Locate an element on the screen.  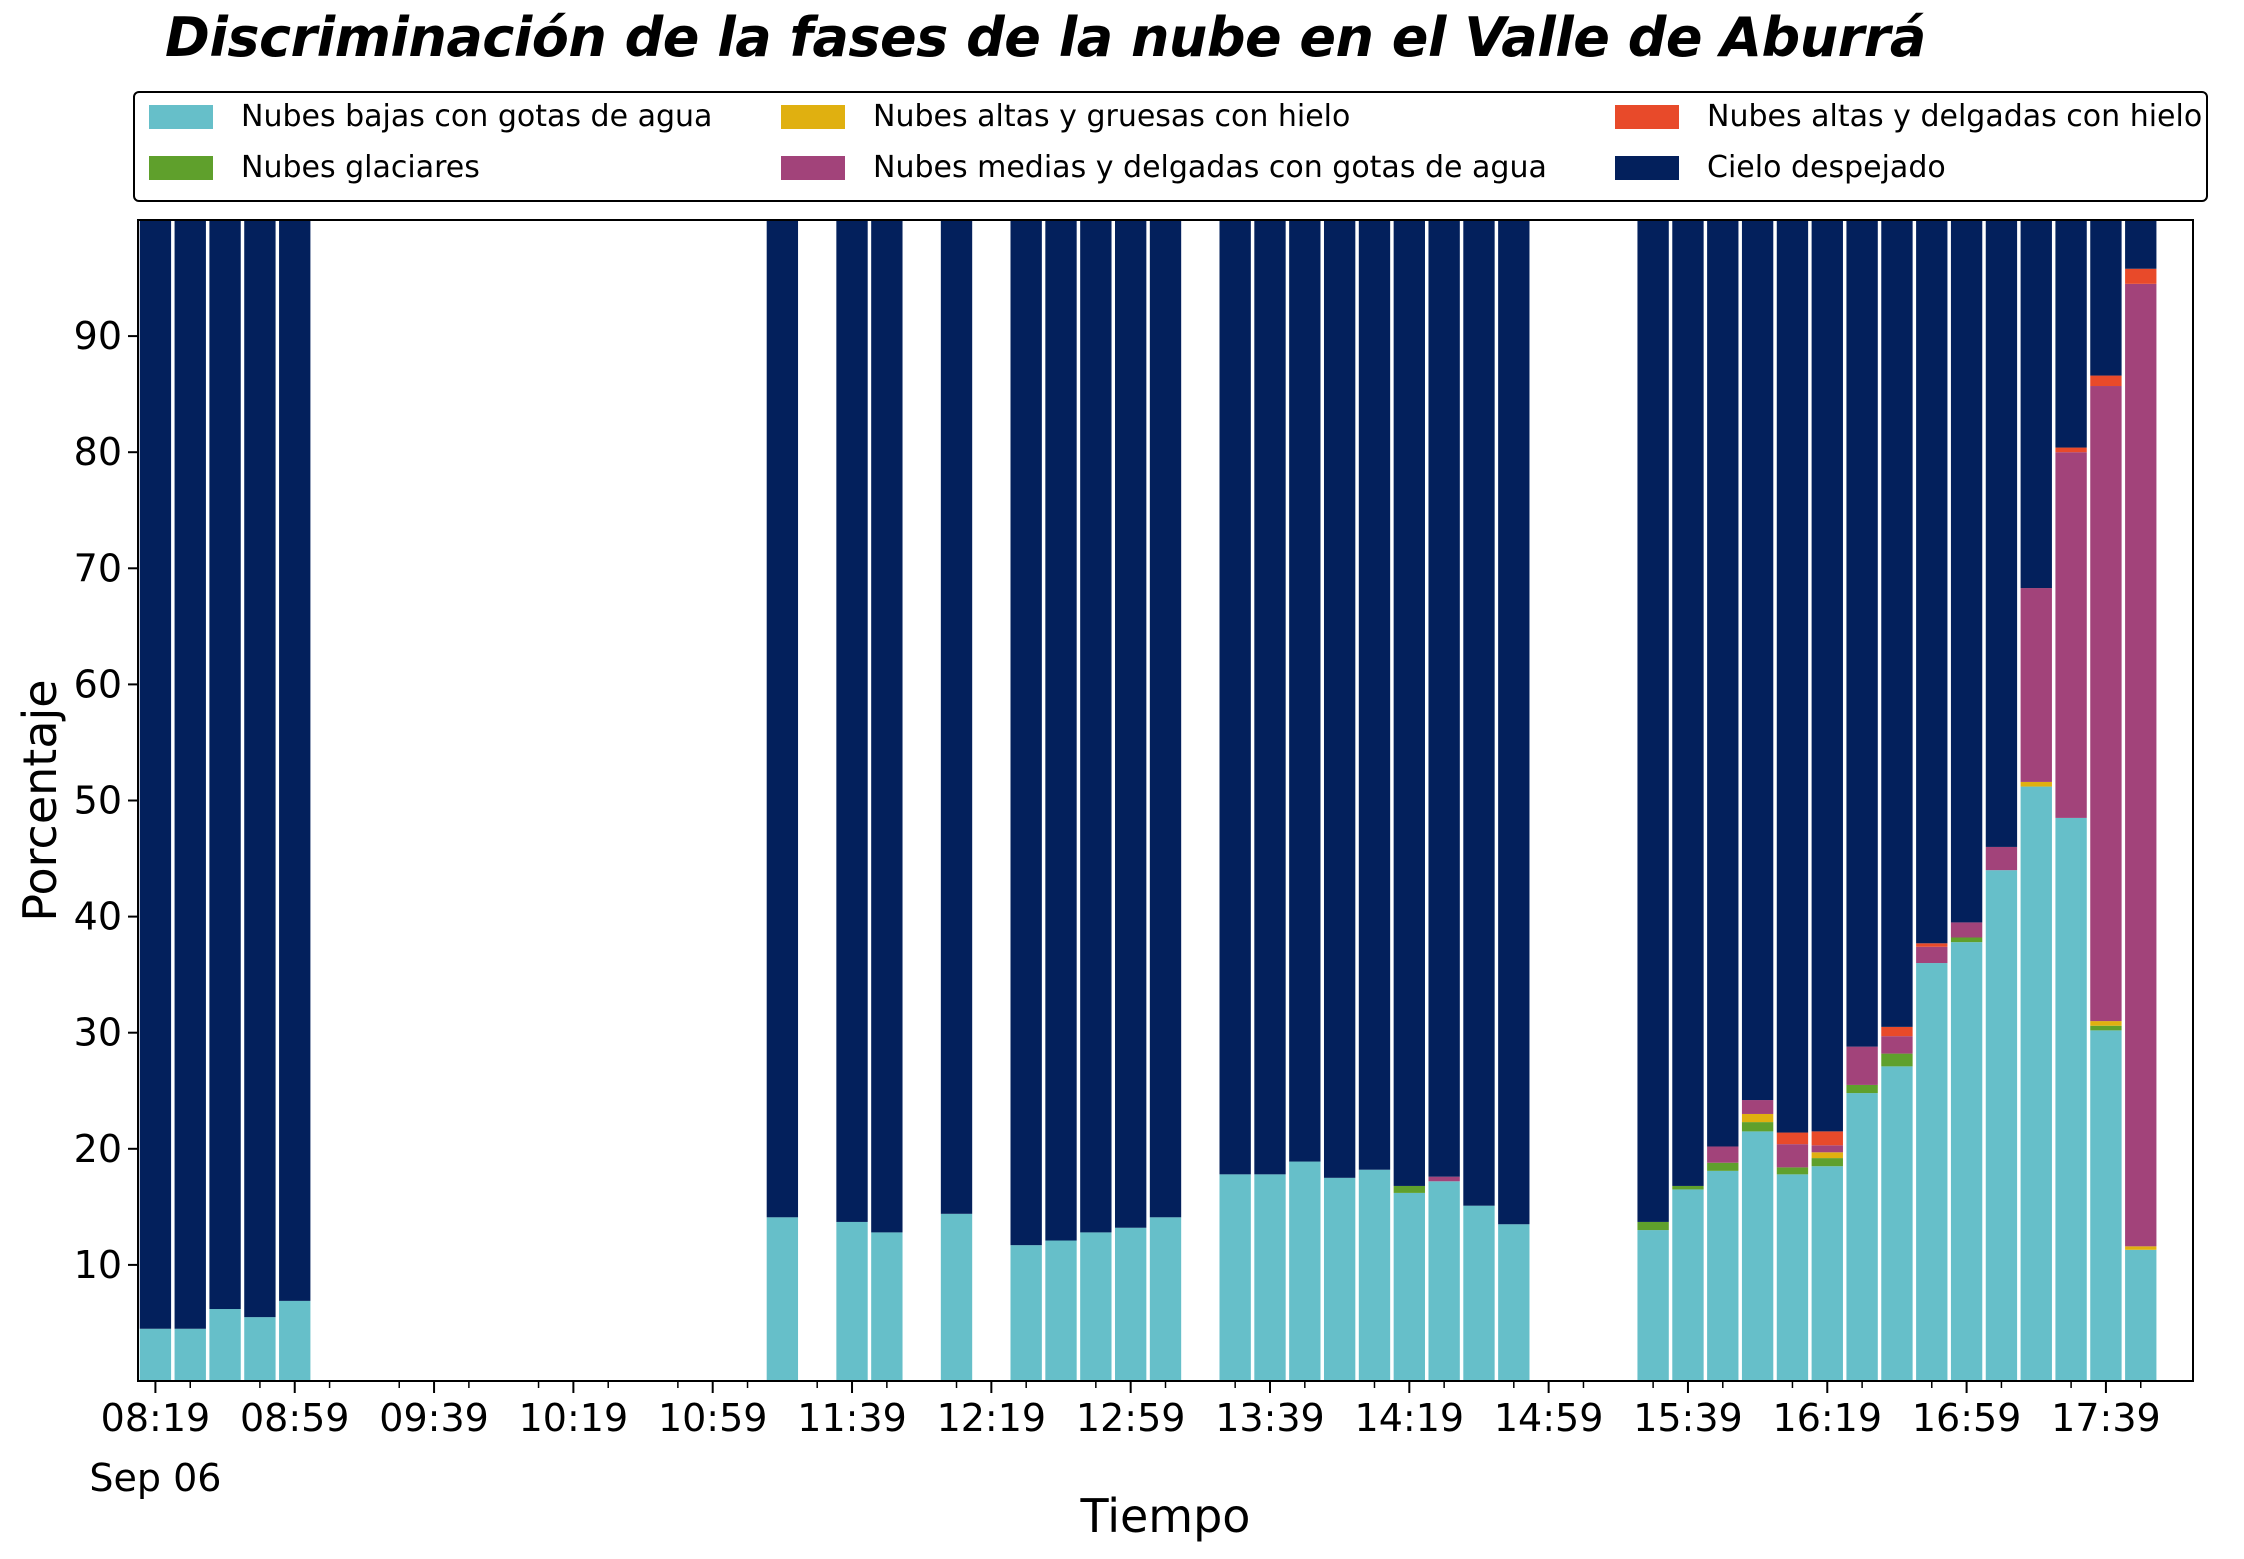
legend-label: Nubes altas y delgadas con hielo is located at coordinates (1955, 116).